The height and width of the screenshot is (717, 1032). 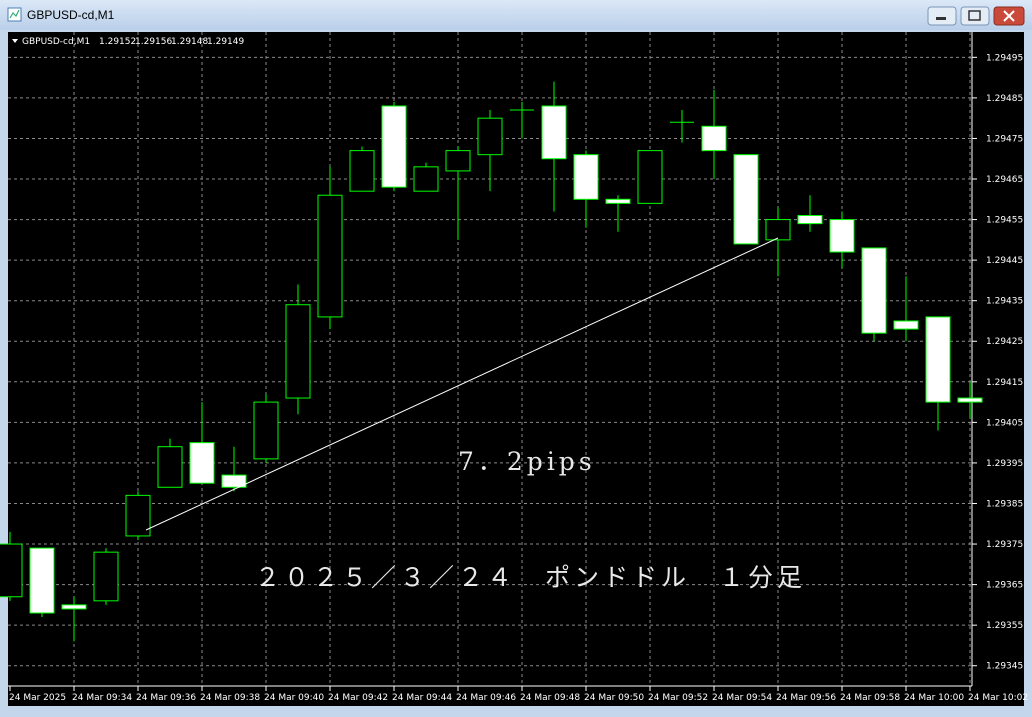 I want to click on header-value: 1.29148, so click(x=189, y=42).